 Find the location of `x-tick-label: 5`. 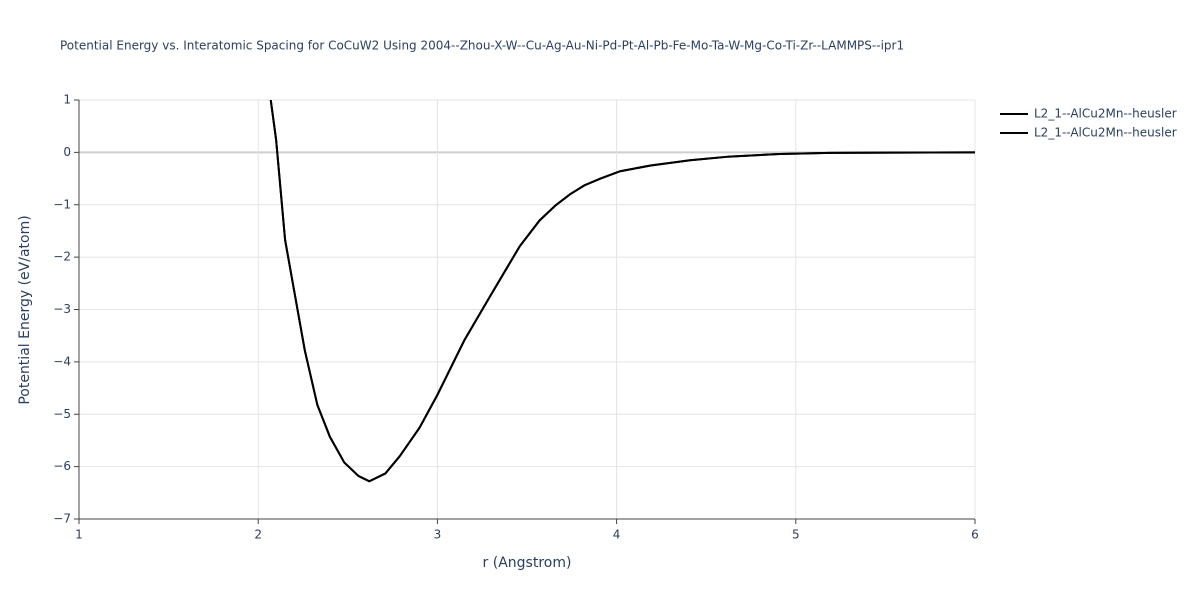

x-tick-label: 5 is located at coordinates (796, 535).